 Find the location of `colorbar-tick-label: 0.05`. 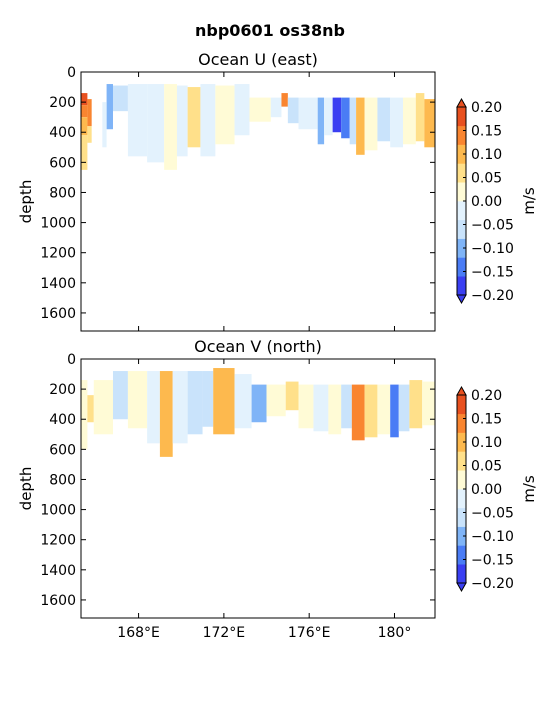

colorbar-tick-label: 0.05 is located at coordinates (486, 179).